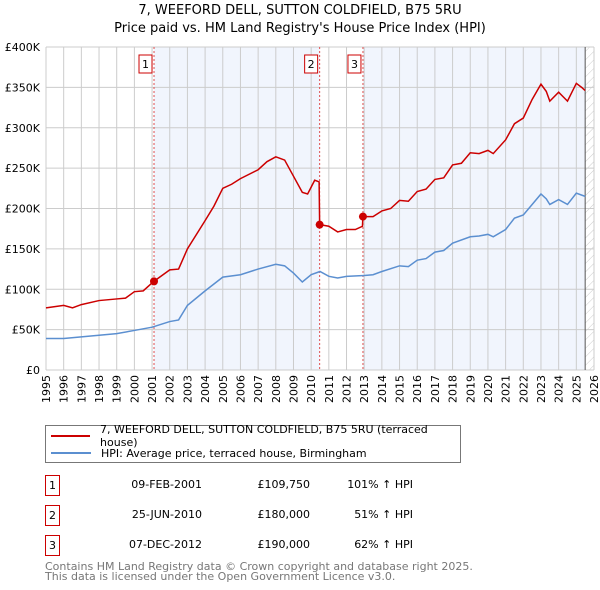  I want to click on sale-date: 25-JUN-2010, so click(166, 514).